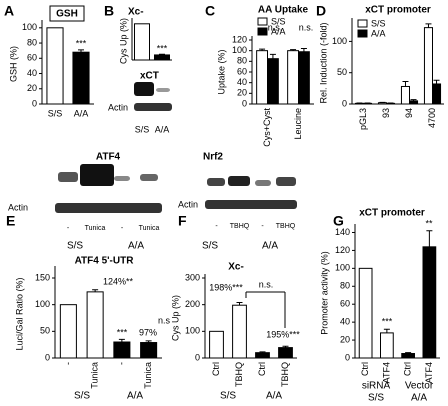 This screenshot has height=406, width=448. Describe the element at coordinates (338, 221) in the screenshot. I see `panel-letter: G` at that location.